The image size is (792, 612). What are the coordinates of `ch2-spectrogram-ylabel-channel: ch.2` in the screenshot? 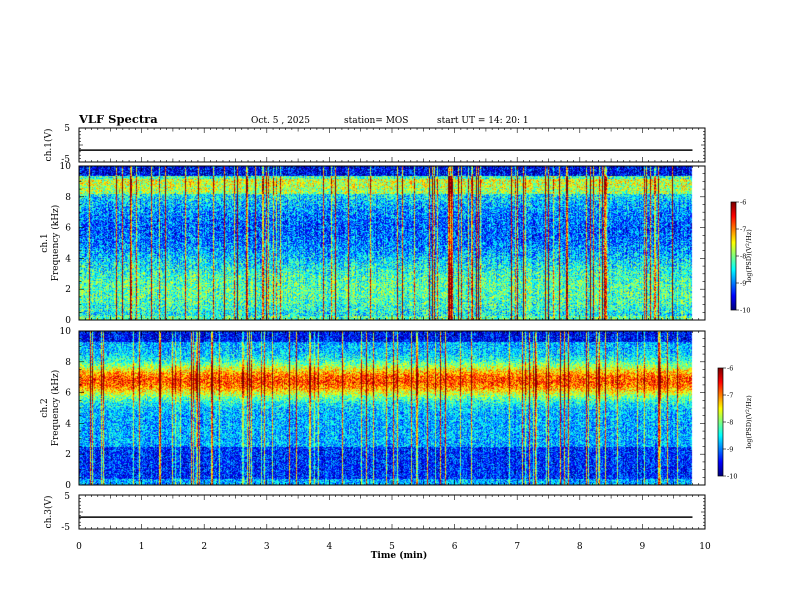 It's located at (45, 407).